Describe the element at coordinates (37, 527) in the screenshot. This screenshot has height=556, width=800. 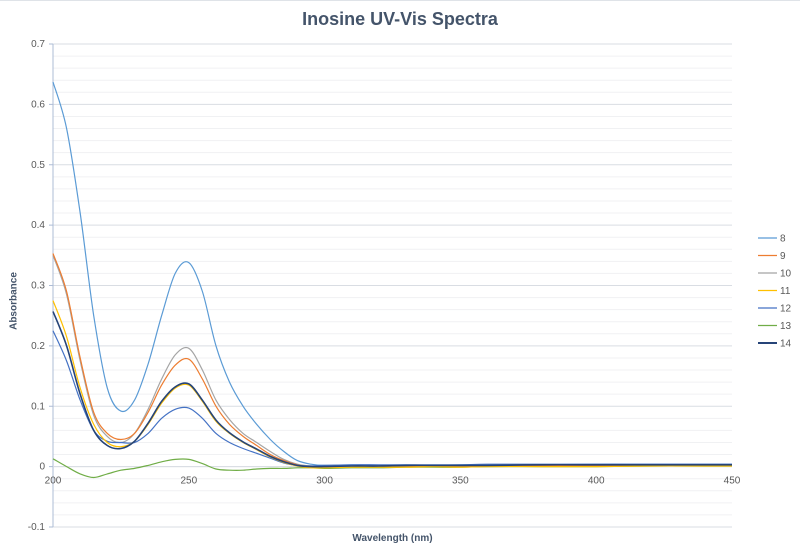
I see `y-tick-label: -0.1` at that location.